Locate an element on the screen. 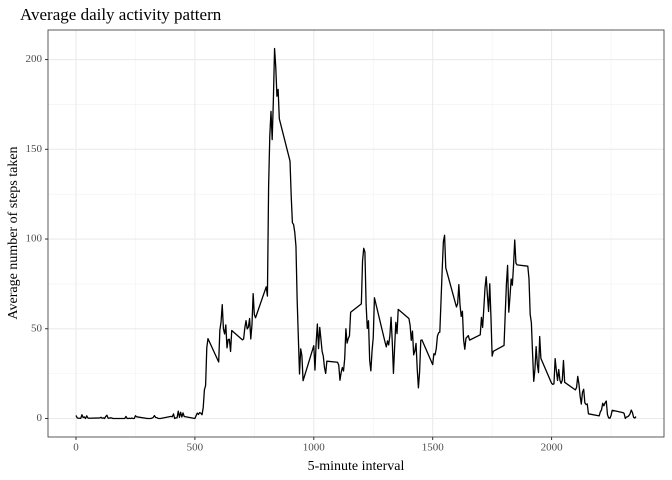 This screenshot has height=480, width=672. x-tick-label: 1500 is located at coordinates (433, 448).